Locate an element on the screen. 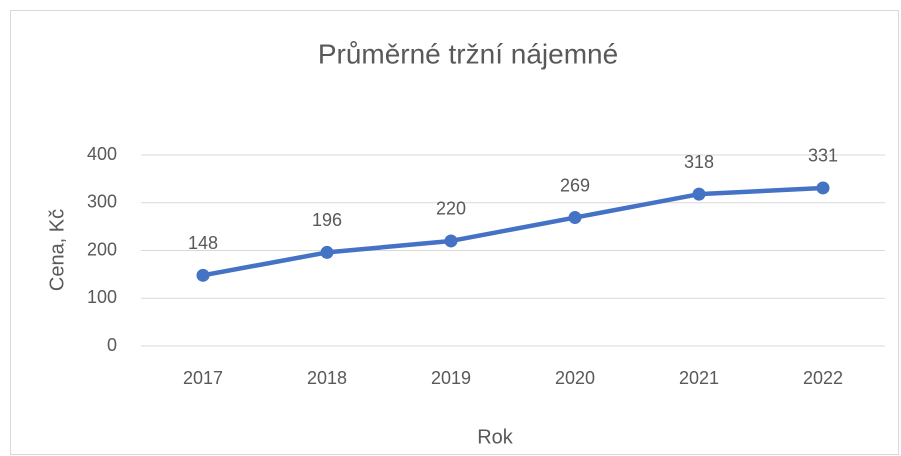 The height and width of the screenshot is (456, 901). x-tick-label: 2022 is located at coordinates (823, 378).